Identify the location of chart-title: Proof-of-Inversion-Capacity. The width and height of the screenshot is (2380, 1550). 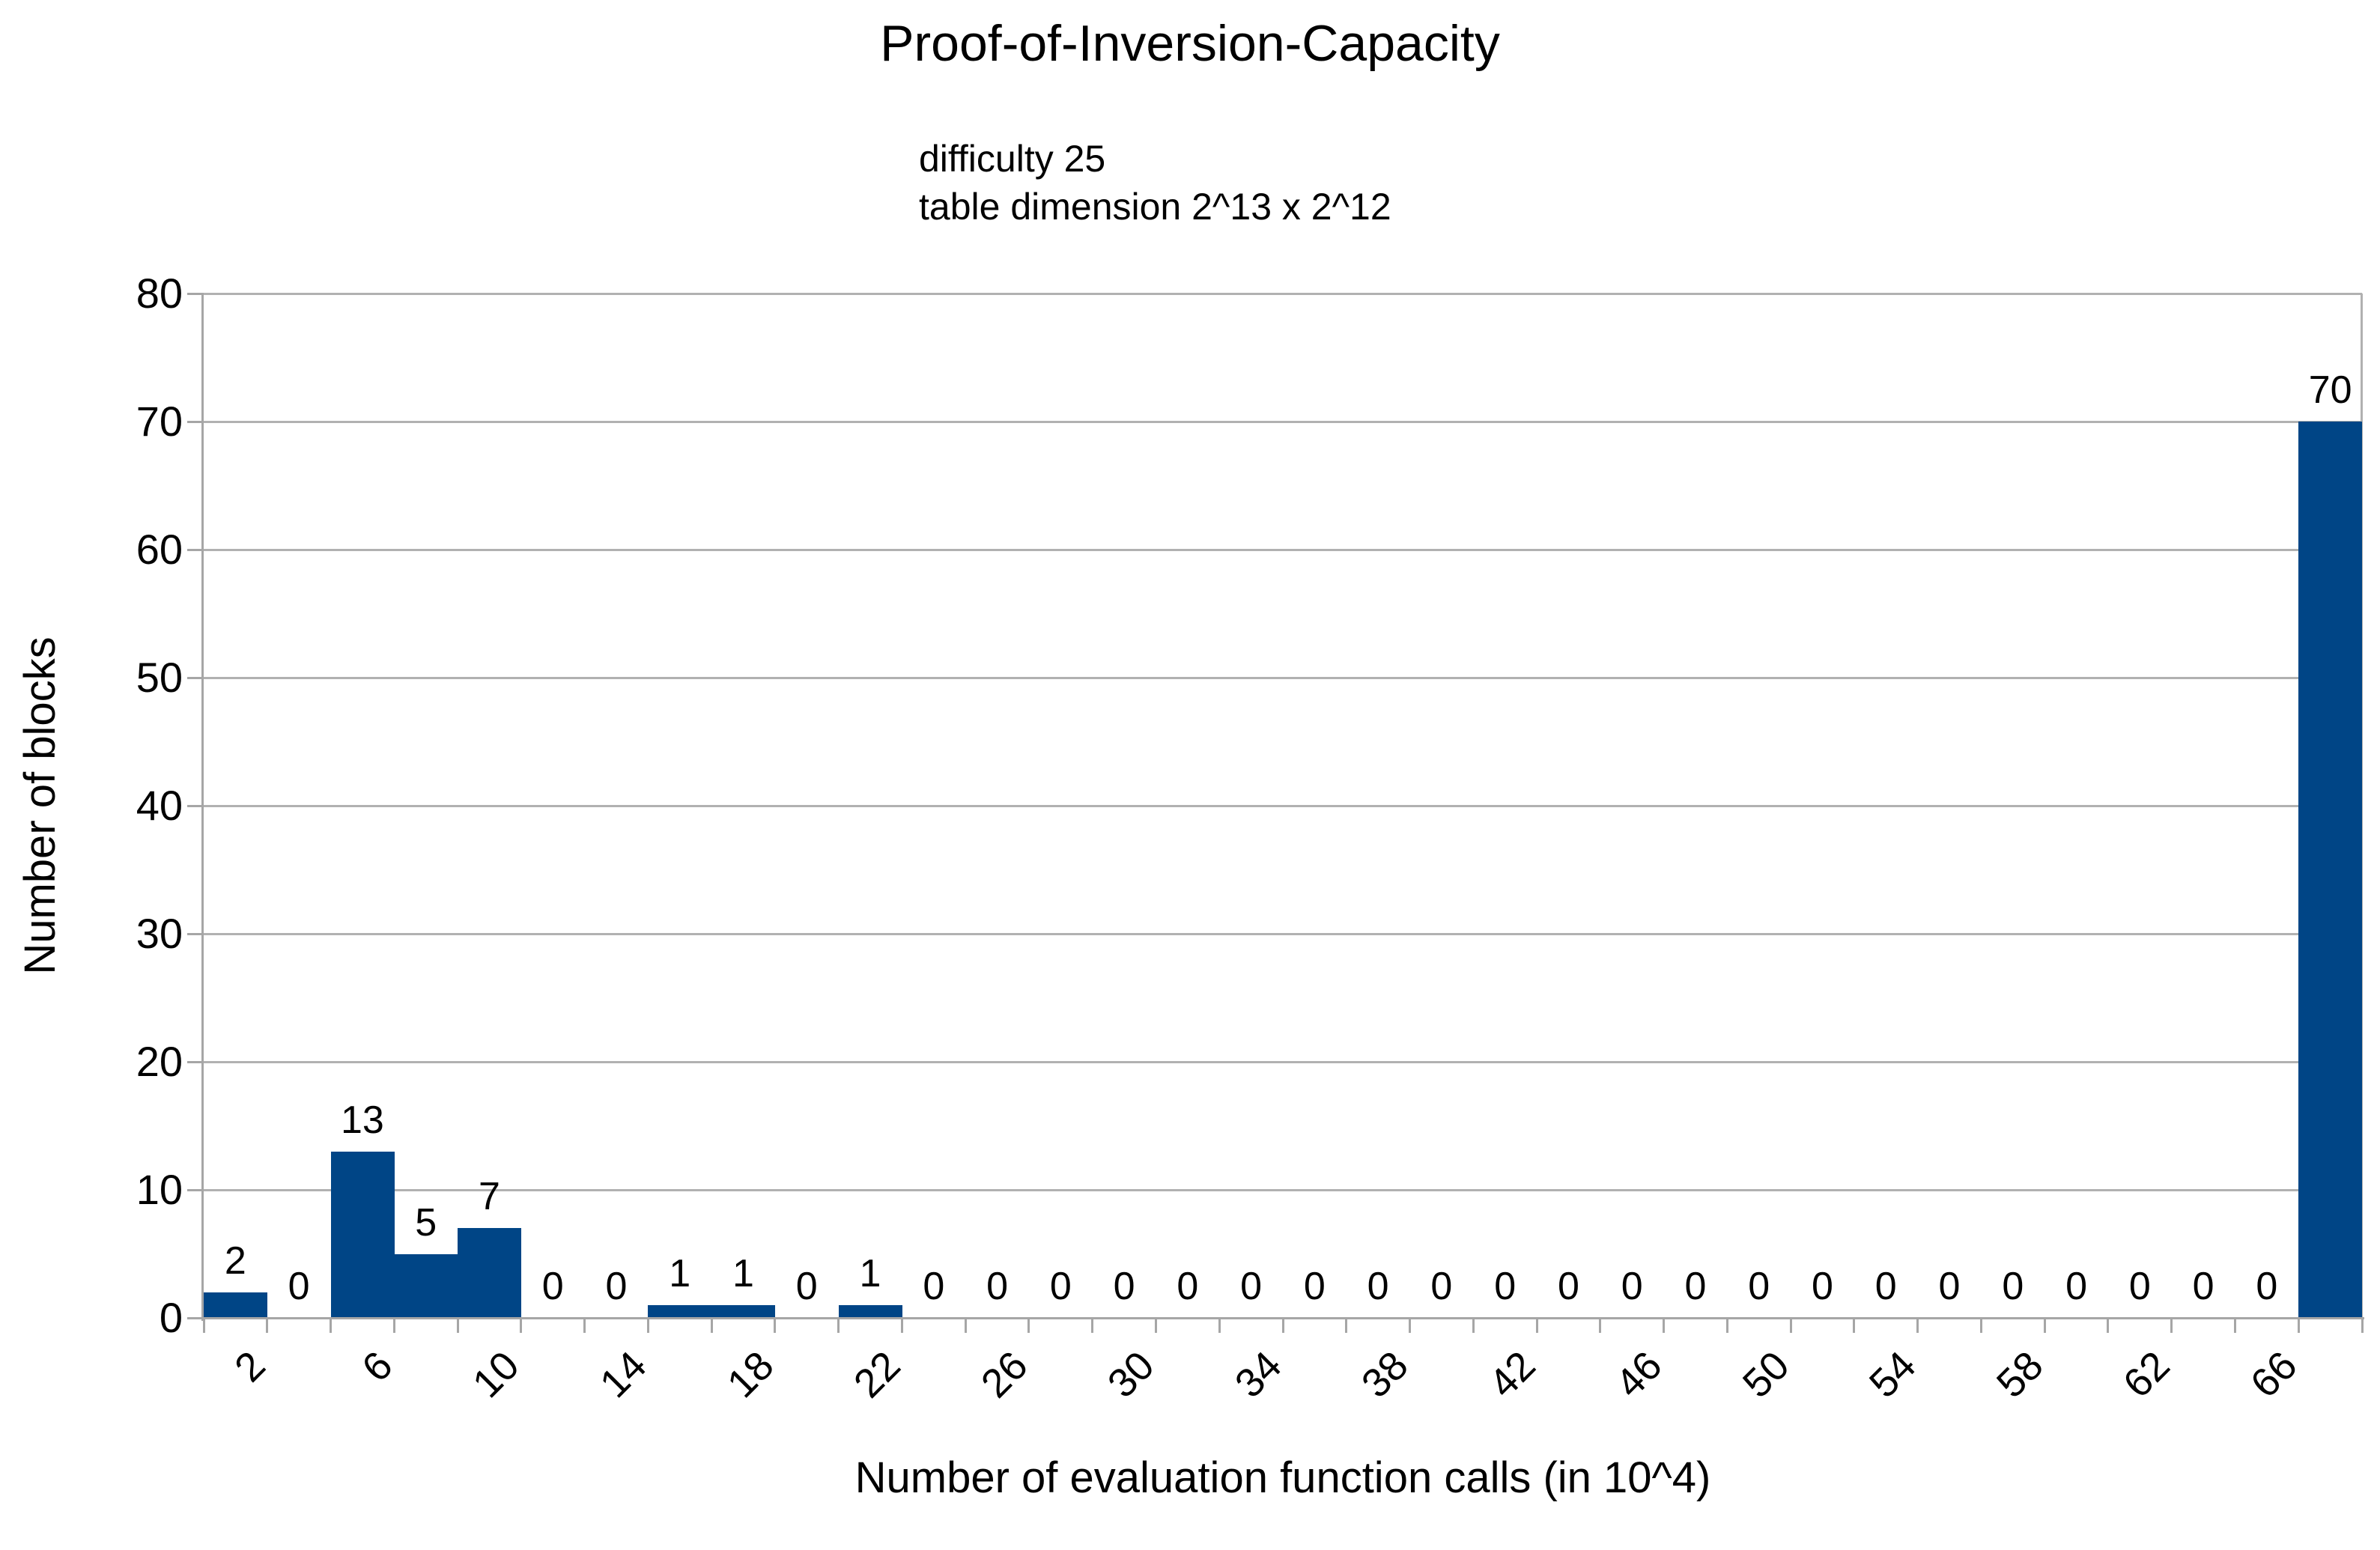
(1190, 43).